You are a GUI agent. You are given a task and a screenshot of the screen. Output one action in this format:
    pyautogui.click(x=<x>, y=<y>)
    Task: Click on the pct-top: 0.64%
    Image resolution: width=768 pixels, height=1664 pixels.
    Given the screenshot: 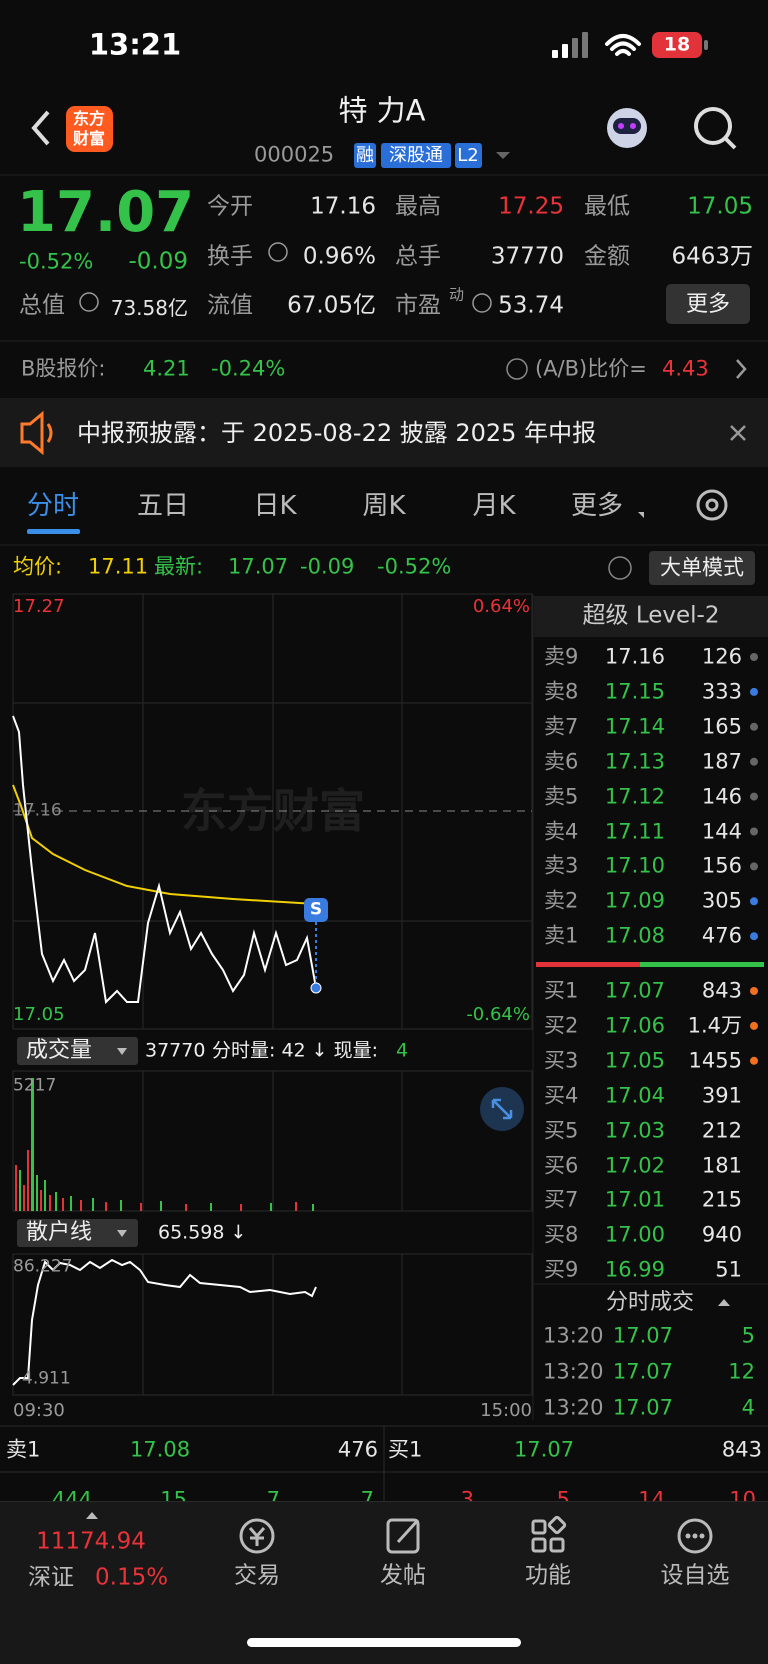 What is the action you would take?
    pyautogui.click(x=501, y=606)
    